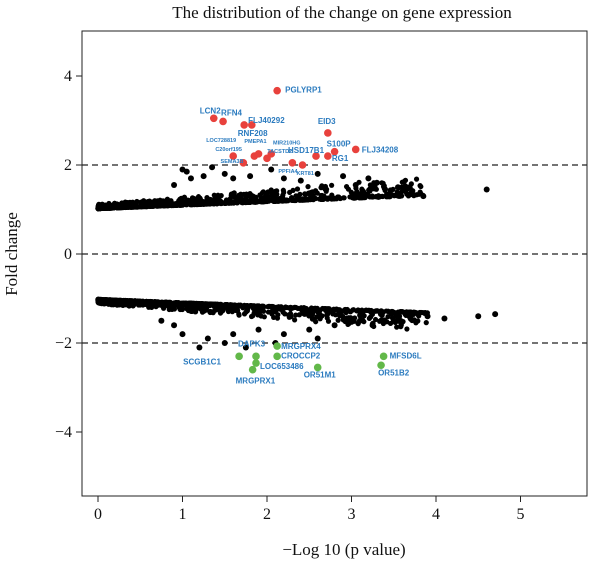  What do you see at coordinates (343, 549) in the screenshot?
I see `x-axis-label: −Log 10 (p value)` at bounding box center [343, 549].